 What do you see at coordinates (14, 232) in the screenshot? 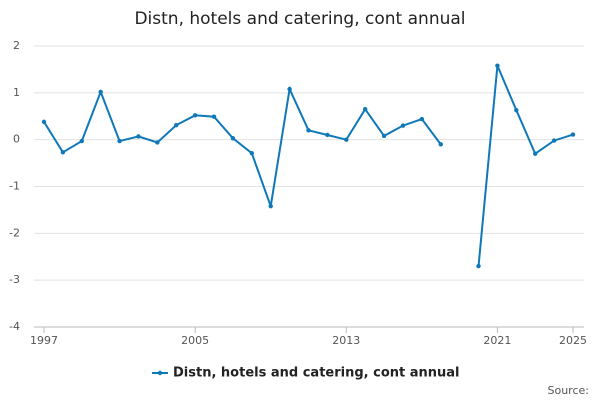
I see `y-tick-label: -2` at bounding box center [14, 232].